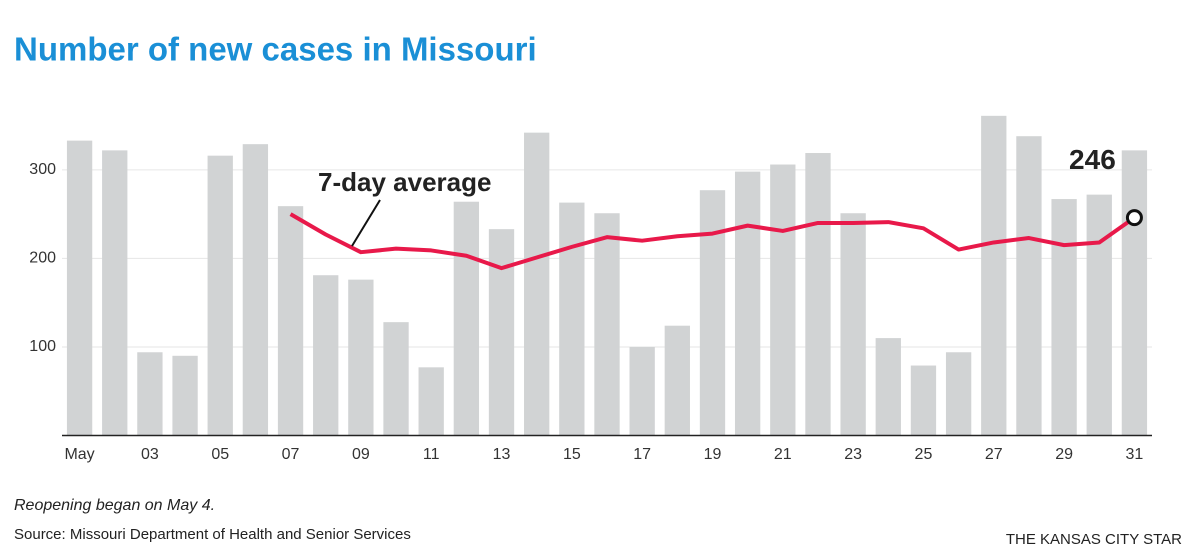  I want to click on note: Reopening began on May 4., so click(114, 505).